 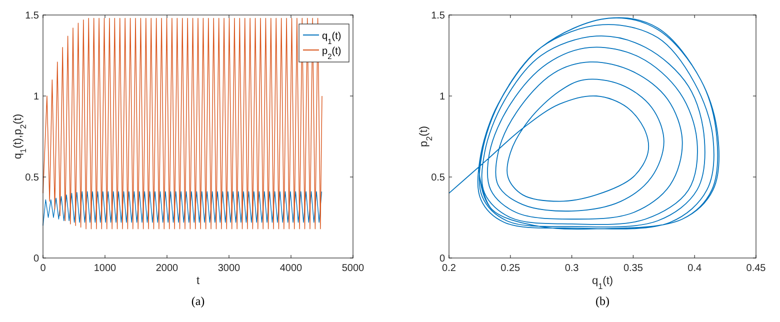 I want to click on text: (b), so click(x=603, y=301).